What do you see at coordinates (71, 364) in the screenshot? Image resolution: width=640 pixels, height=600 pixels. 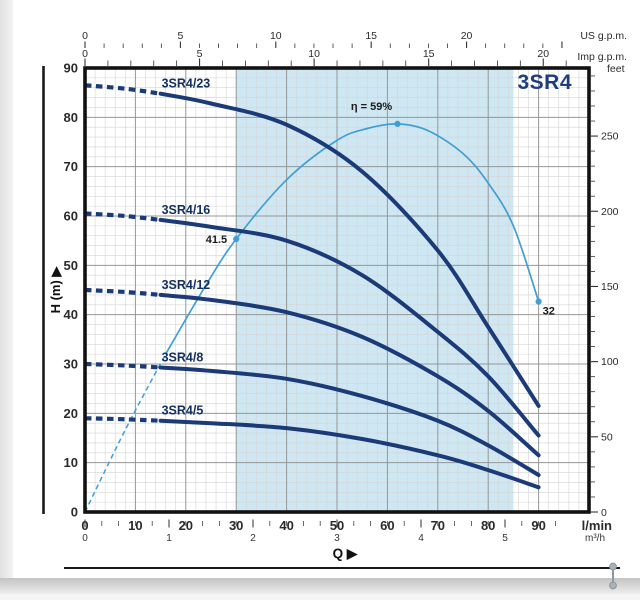 I see `svg-text: 30` at bounding box center [71, 364].